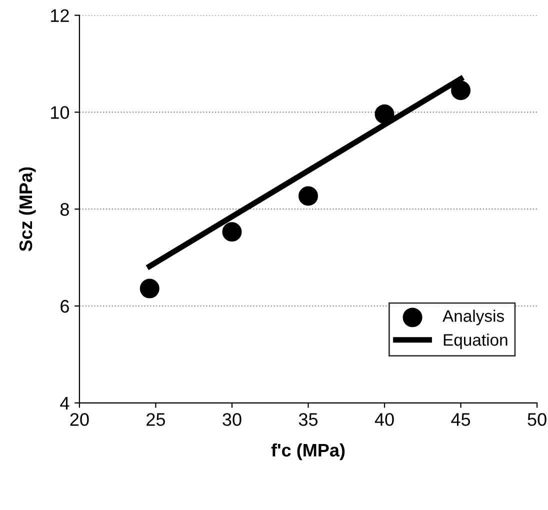  I want to click on x-axis-title: f'c (MPa), so click(308, 451).